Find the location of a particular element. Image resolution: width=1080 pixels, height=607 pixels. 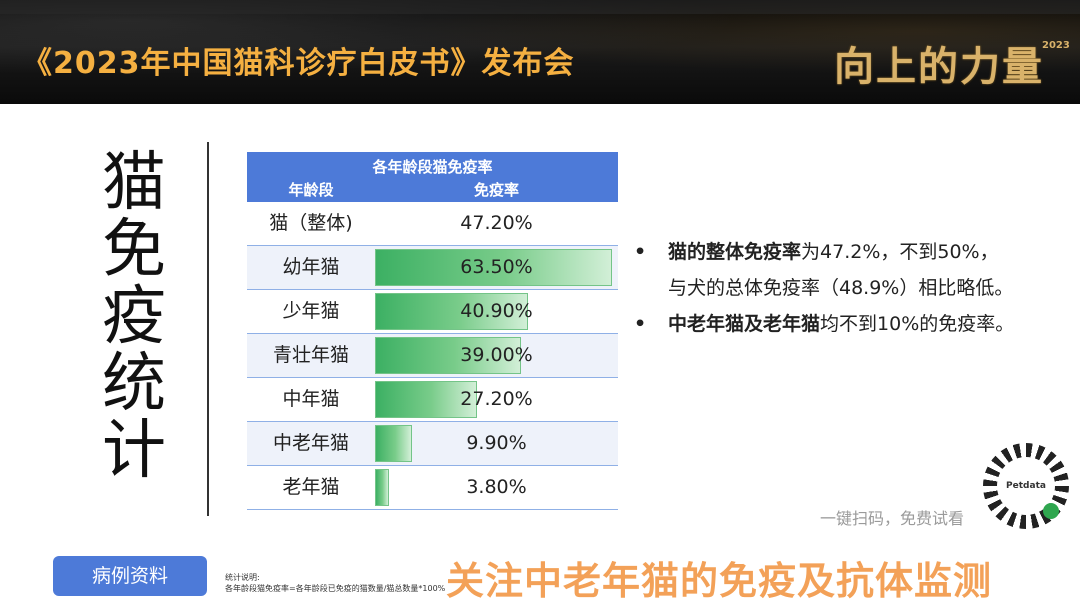

side-title: 猫免疫统计 is located at coordinates (134, 317).